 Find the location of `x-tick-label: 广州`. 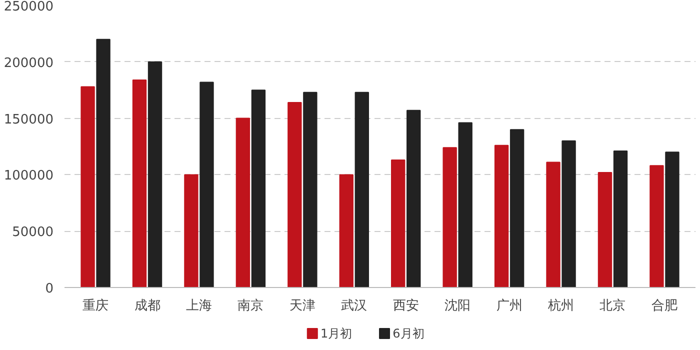

x-tick-label: 广州 is located at coordinates (509, 306).